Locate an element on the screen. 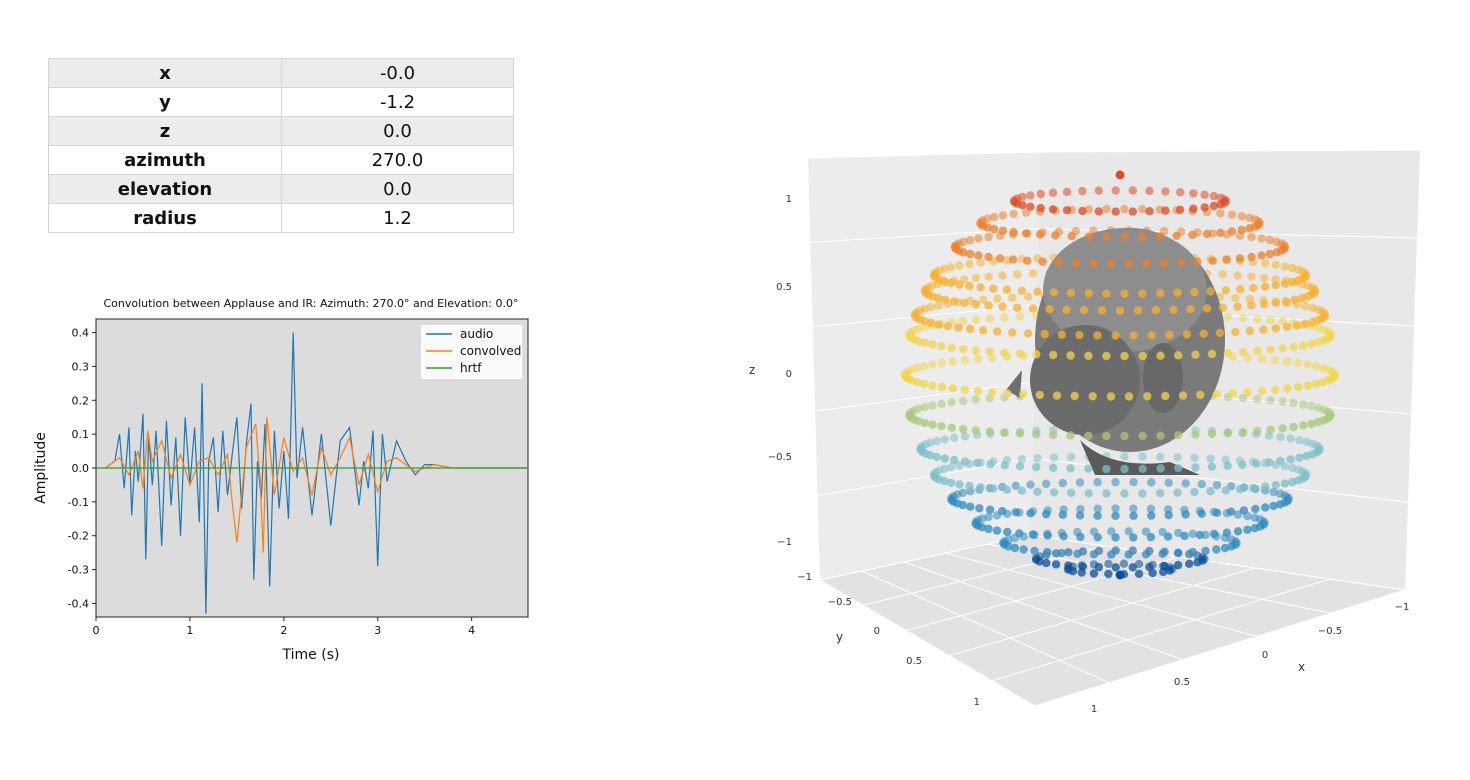  y-tick-label: 0.2 is located at coordinates (81, 400).